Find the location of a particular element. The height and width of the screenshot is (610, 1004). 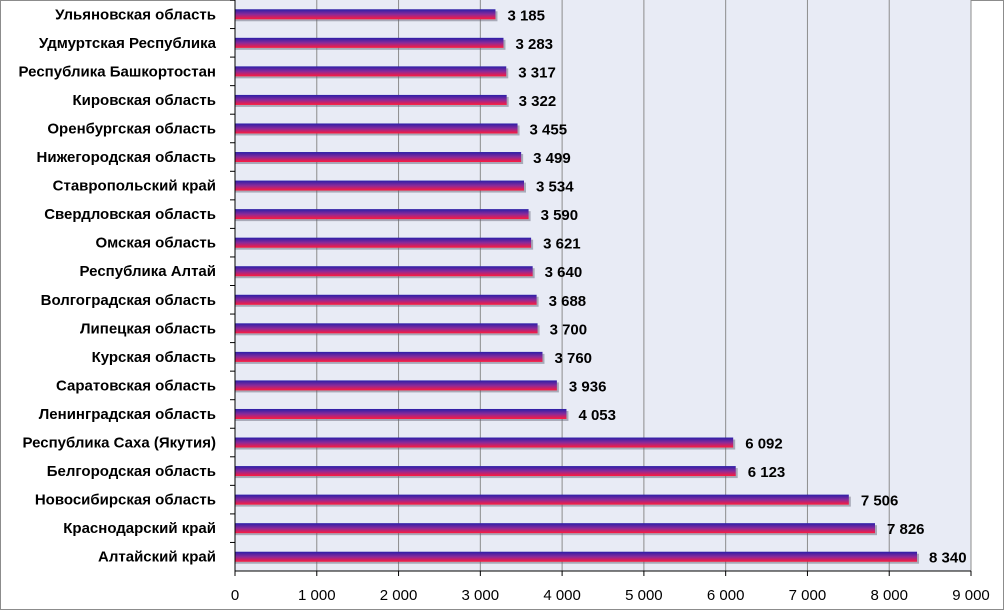

x-tick-label: 7 000 is located at coordinates (808, 595).